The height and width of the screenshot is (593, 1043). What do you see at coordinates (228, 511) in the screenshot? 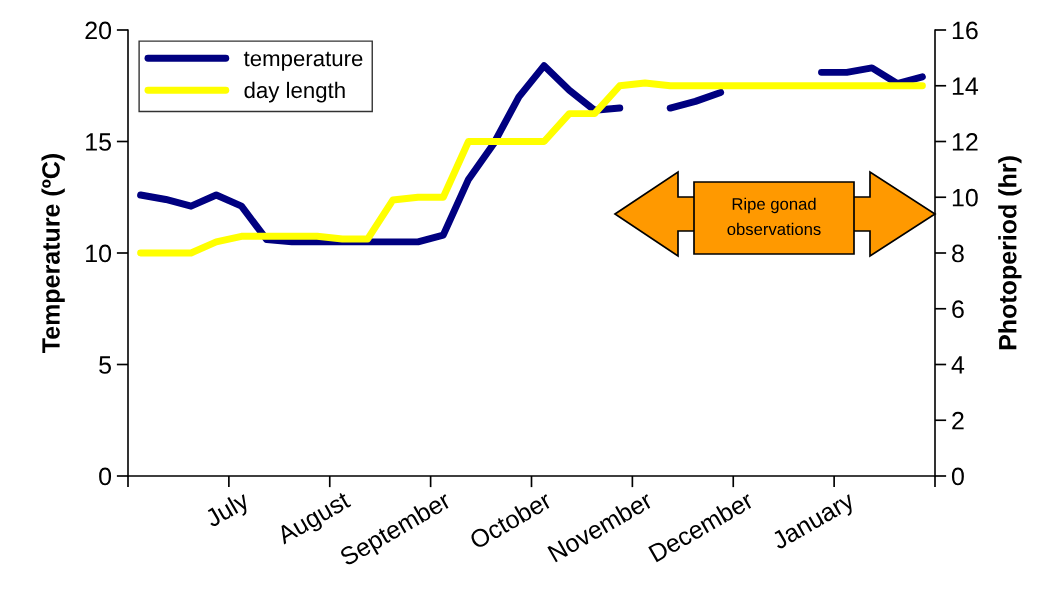
I see `x-tick-label: July` at bounding box center [228, 511].